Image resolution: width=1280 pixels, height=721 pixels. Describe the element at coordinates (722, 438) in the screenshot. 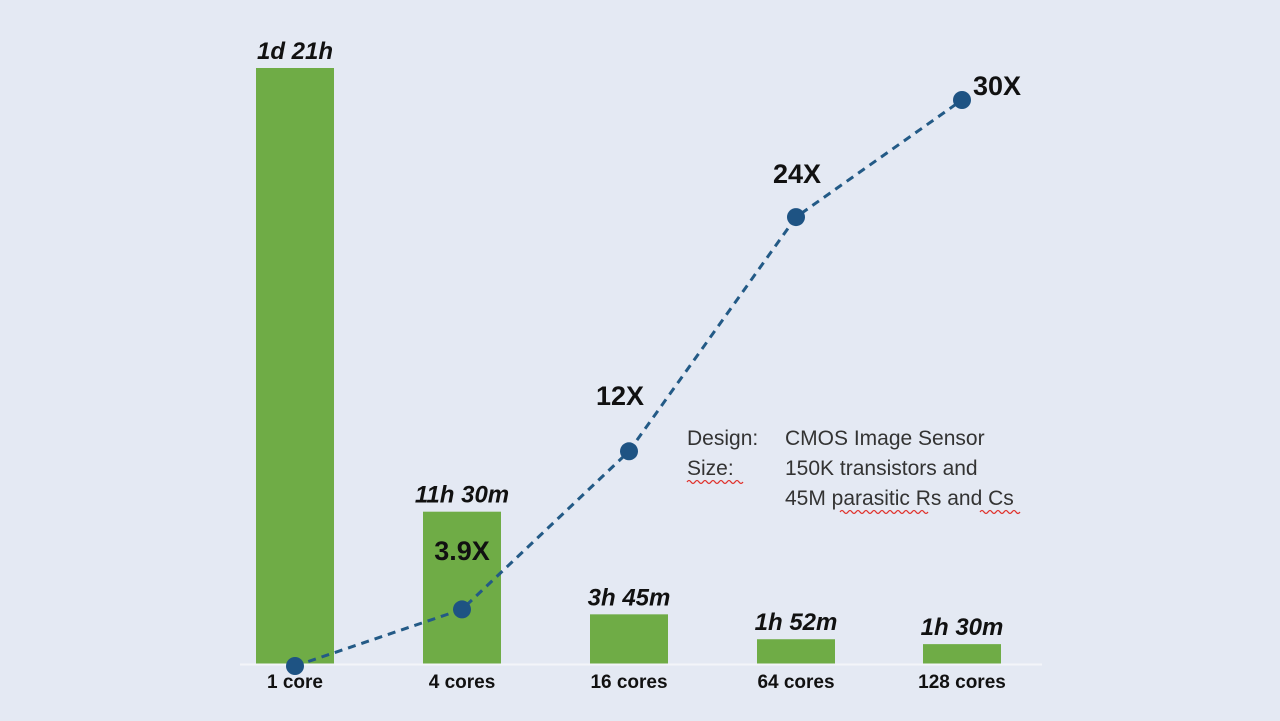

I see `design-label: Design:` at that location.